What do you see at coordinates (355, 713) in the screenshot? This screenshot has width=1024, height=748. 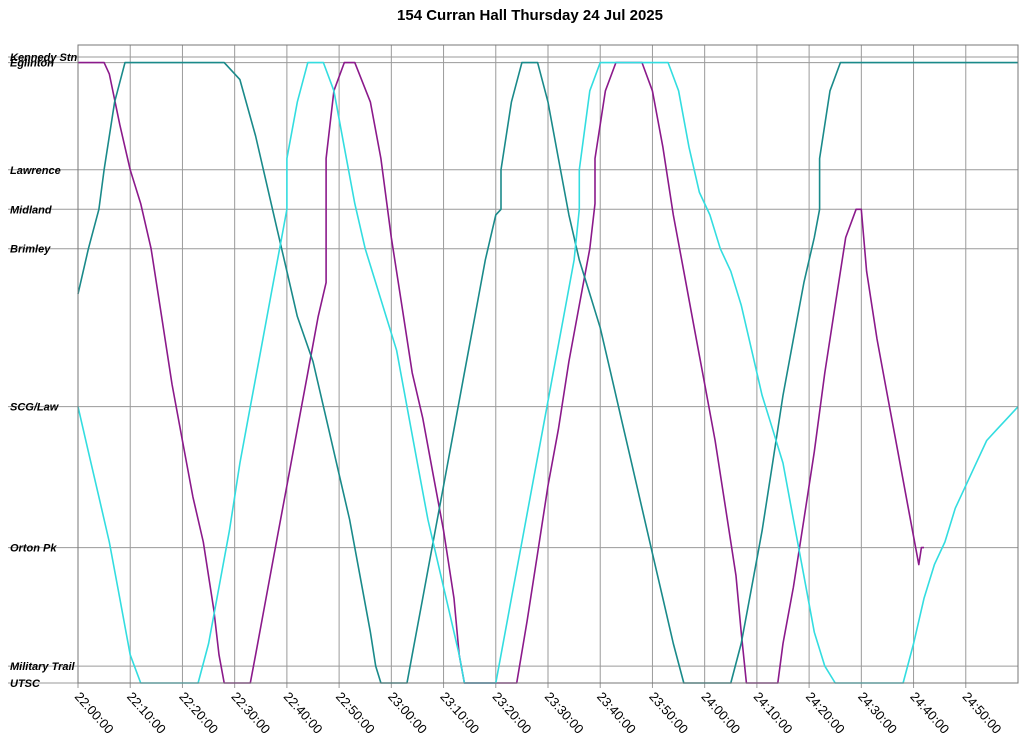 I see `time-tick-label: 22:50:00` at bounding box center [355, 713].